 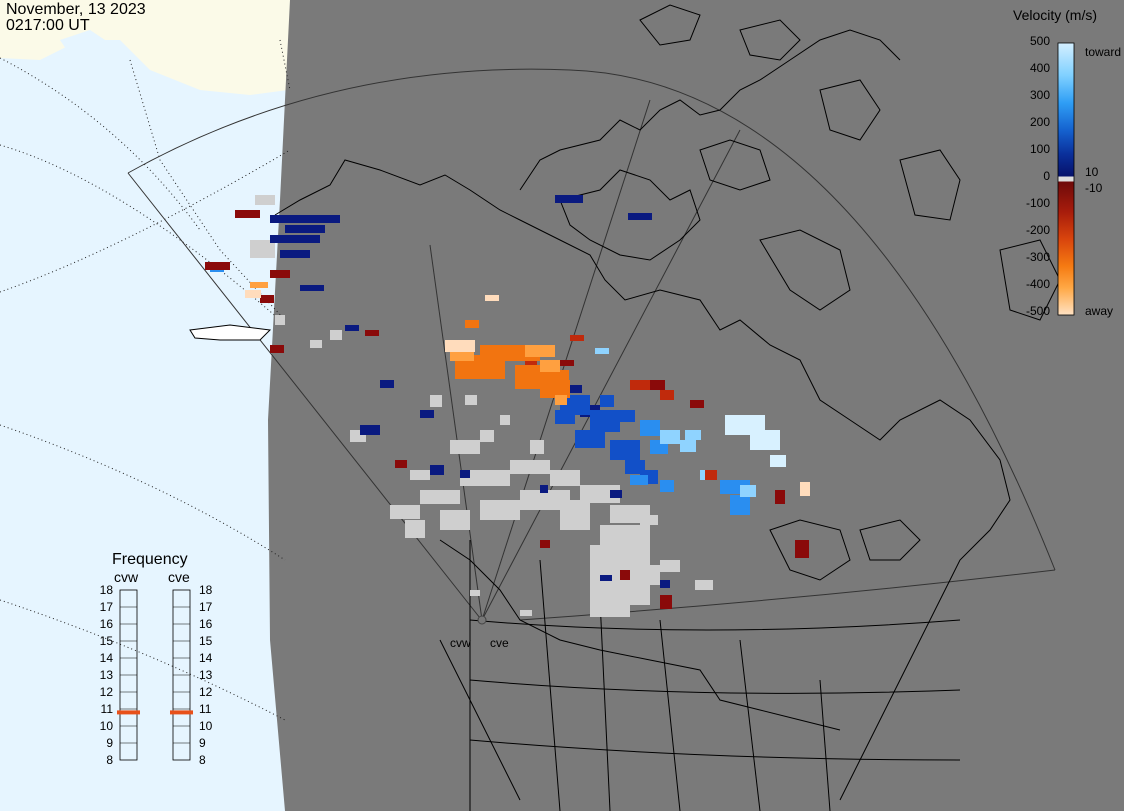 What do you see at coordinates (179, 577) in the screenshot?
I see `frequency-radar-cve: cve` at bounding box center [179, 577].